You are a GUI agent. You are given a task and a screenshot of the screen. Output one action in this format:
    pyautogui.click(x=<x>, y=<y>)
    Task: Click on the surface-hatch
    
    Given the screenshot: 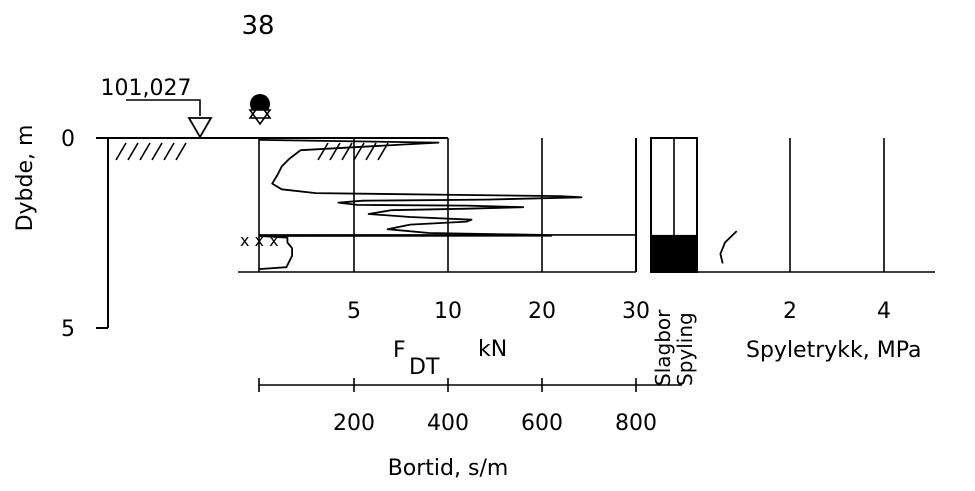 What is the action you would take?
    pyautogui.click(x=252, y=151)
    